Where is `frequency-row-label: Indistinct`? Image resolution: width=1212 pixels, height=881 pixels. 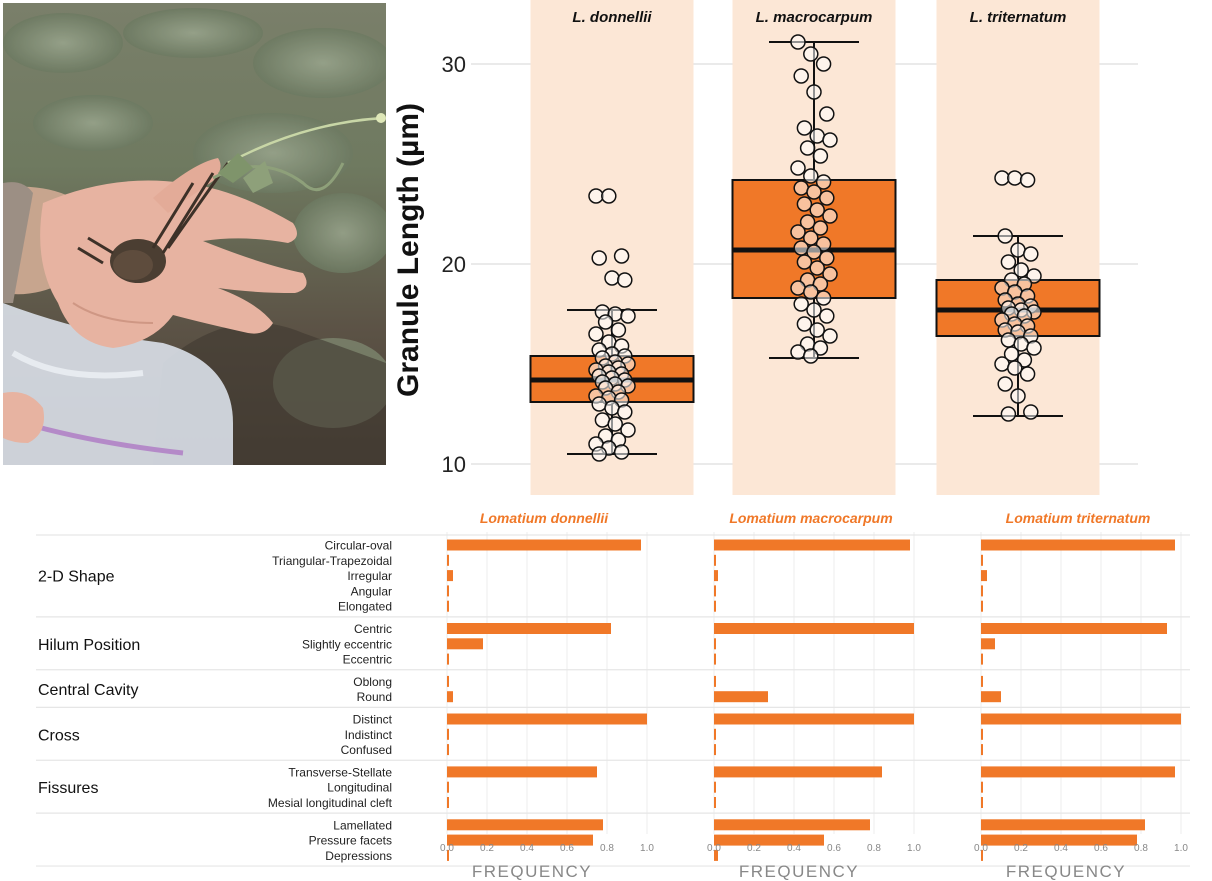 frequency-row-label: Indistinct is located at coordinates (369, 735).